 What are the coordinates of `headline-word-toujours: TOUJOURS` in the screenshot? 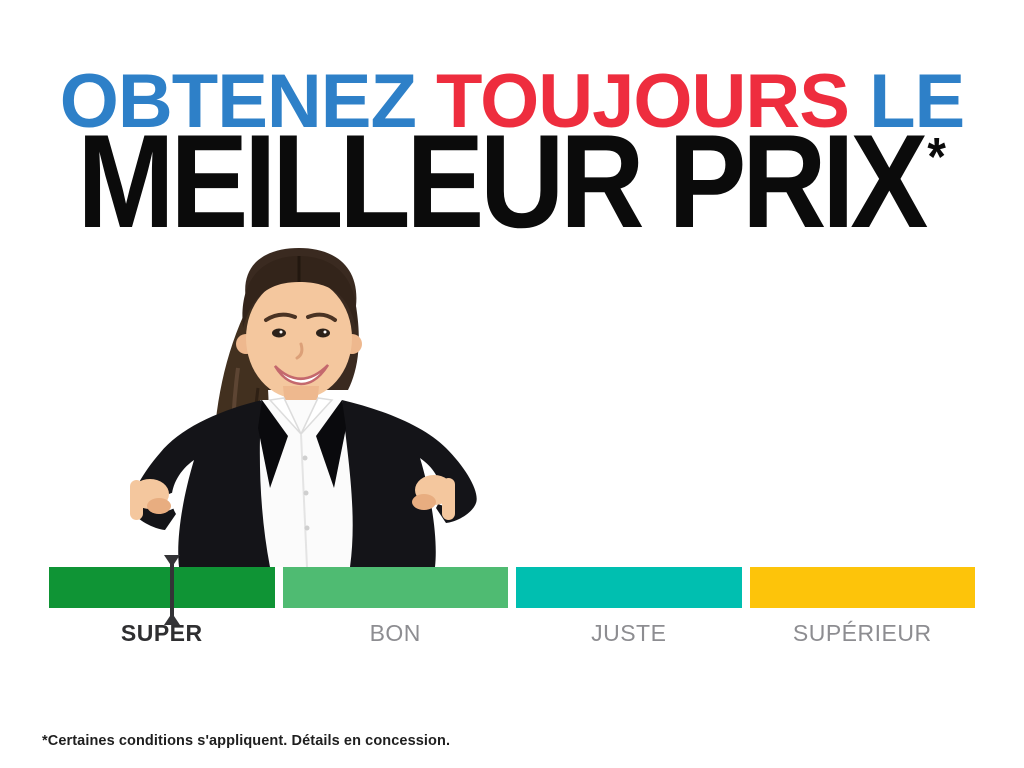 It's located at (643, 101).